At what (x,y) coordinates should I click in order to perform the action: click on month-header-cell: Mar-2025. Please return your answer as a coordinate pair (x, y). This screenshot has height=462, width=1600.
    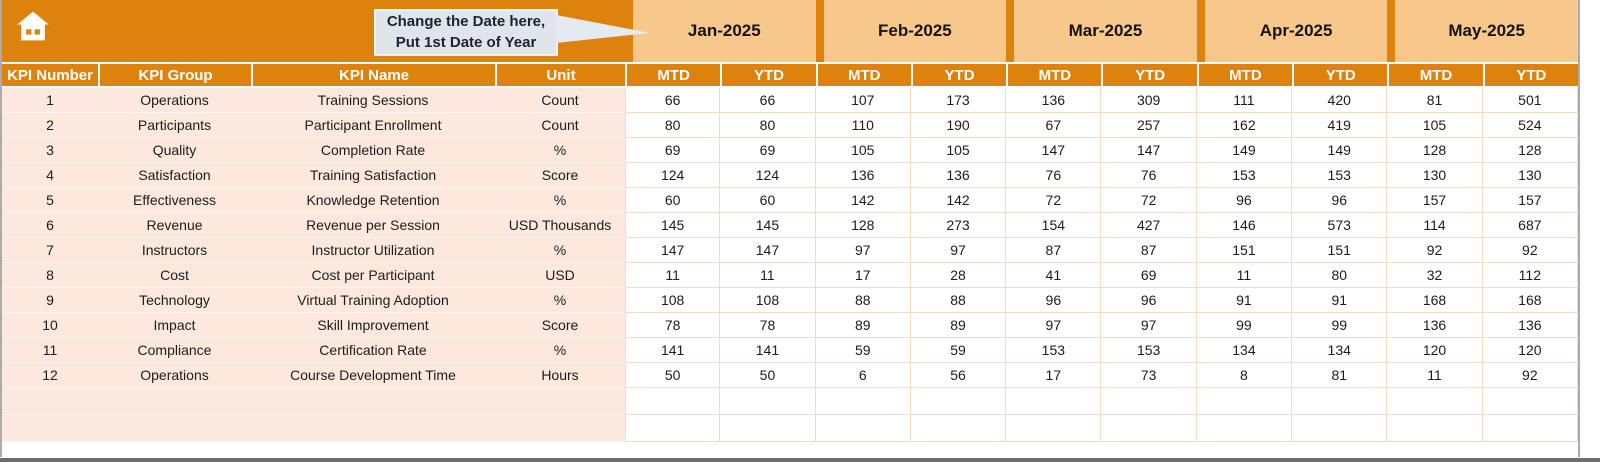
    Looking at the image, I should click on (1105, 31).